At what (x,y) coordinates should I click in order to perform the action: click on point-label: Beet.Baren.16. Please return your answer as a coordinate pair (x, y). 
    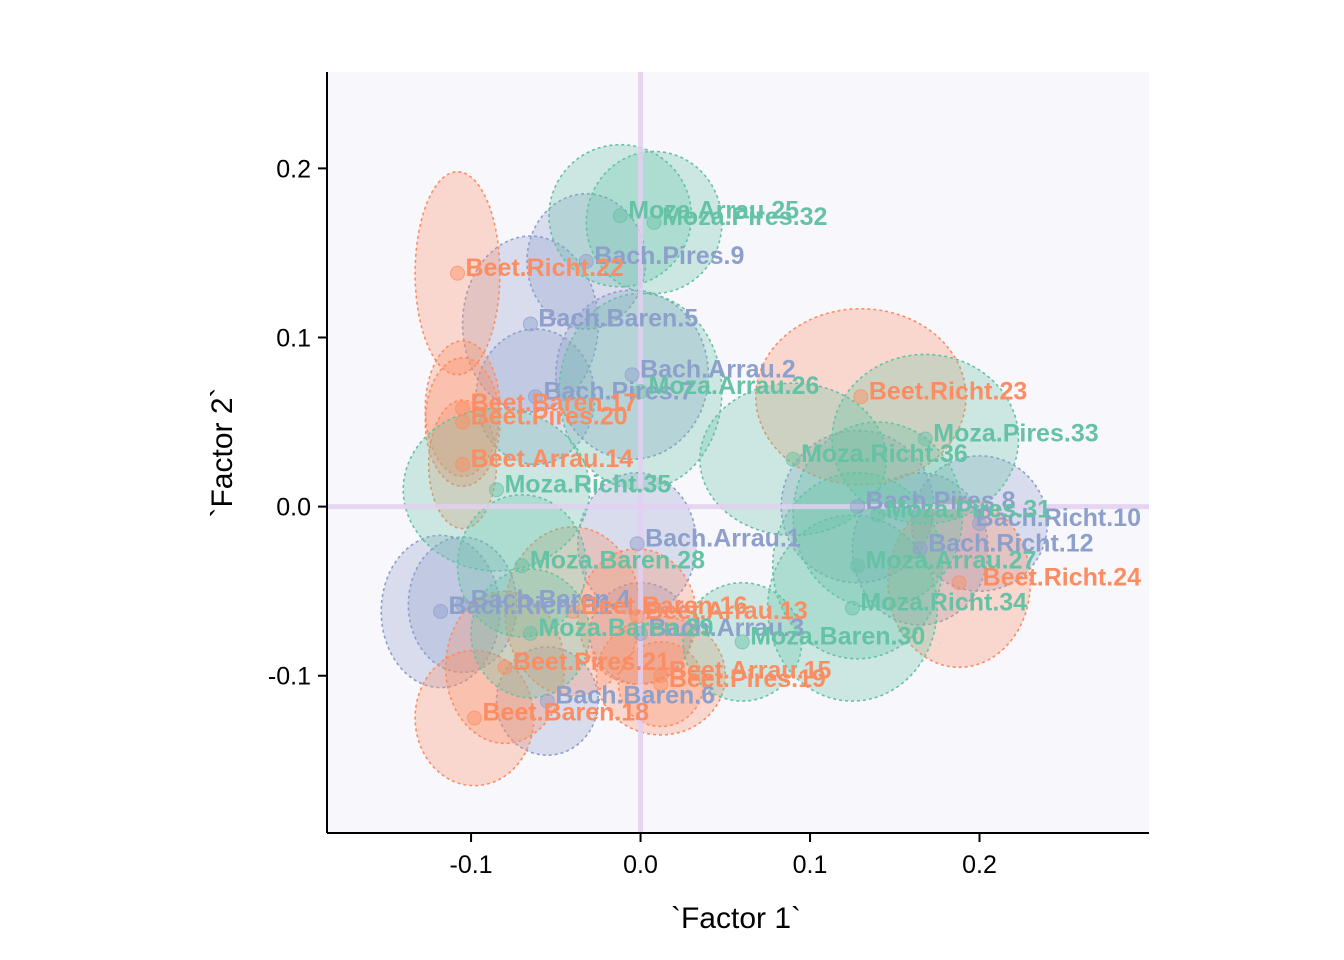
    Looking at the image, I should click on (664, 606).